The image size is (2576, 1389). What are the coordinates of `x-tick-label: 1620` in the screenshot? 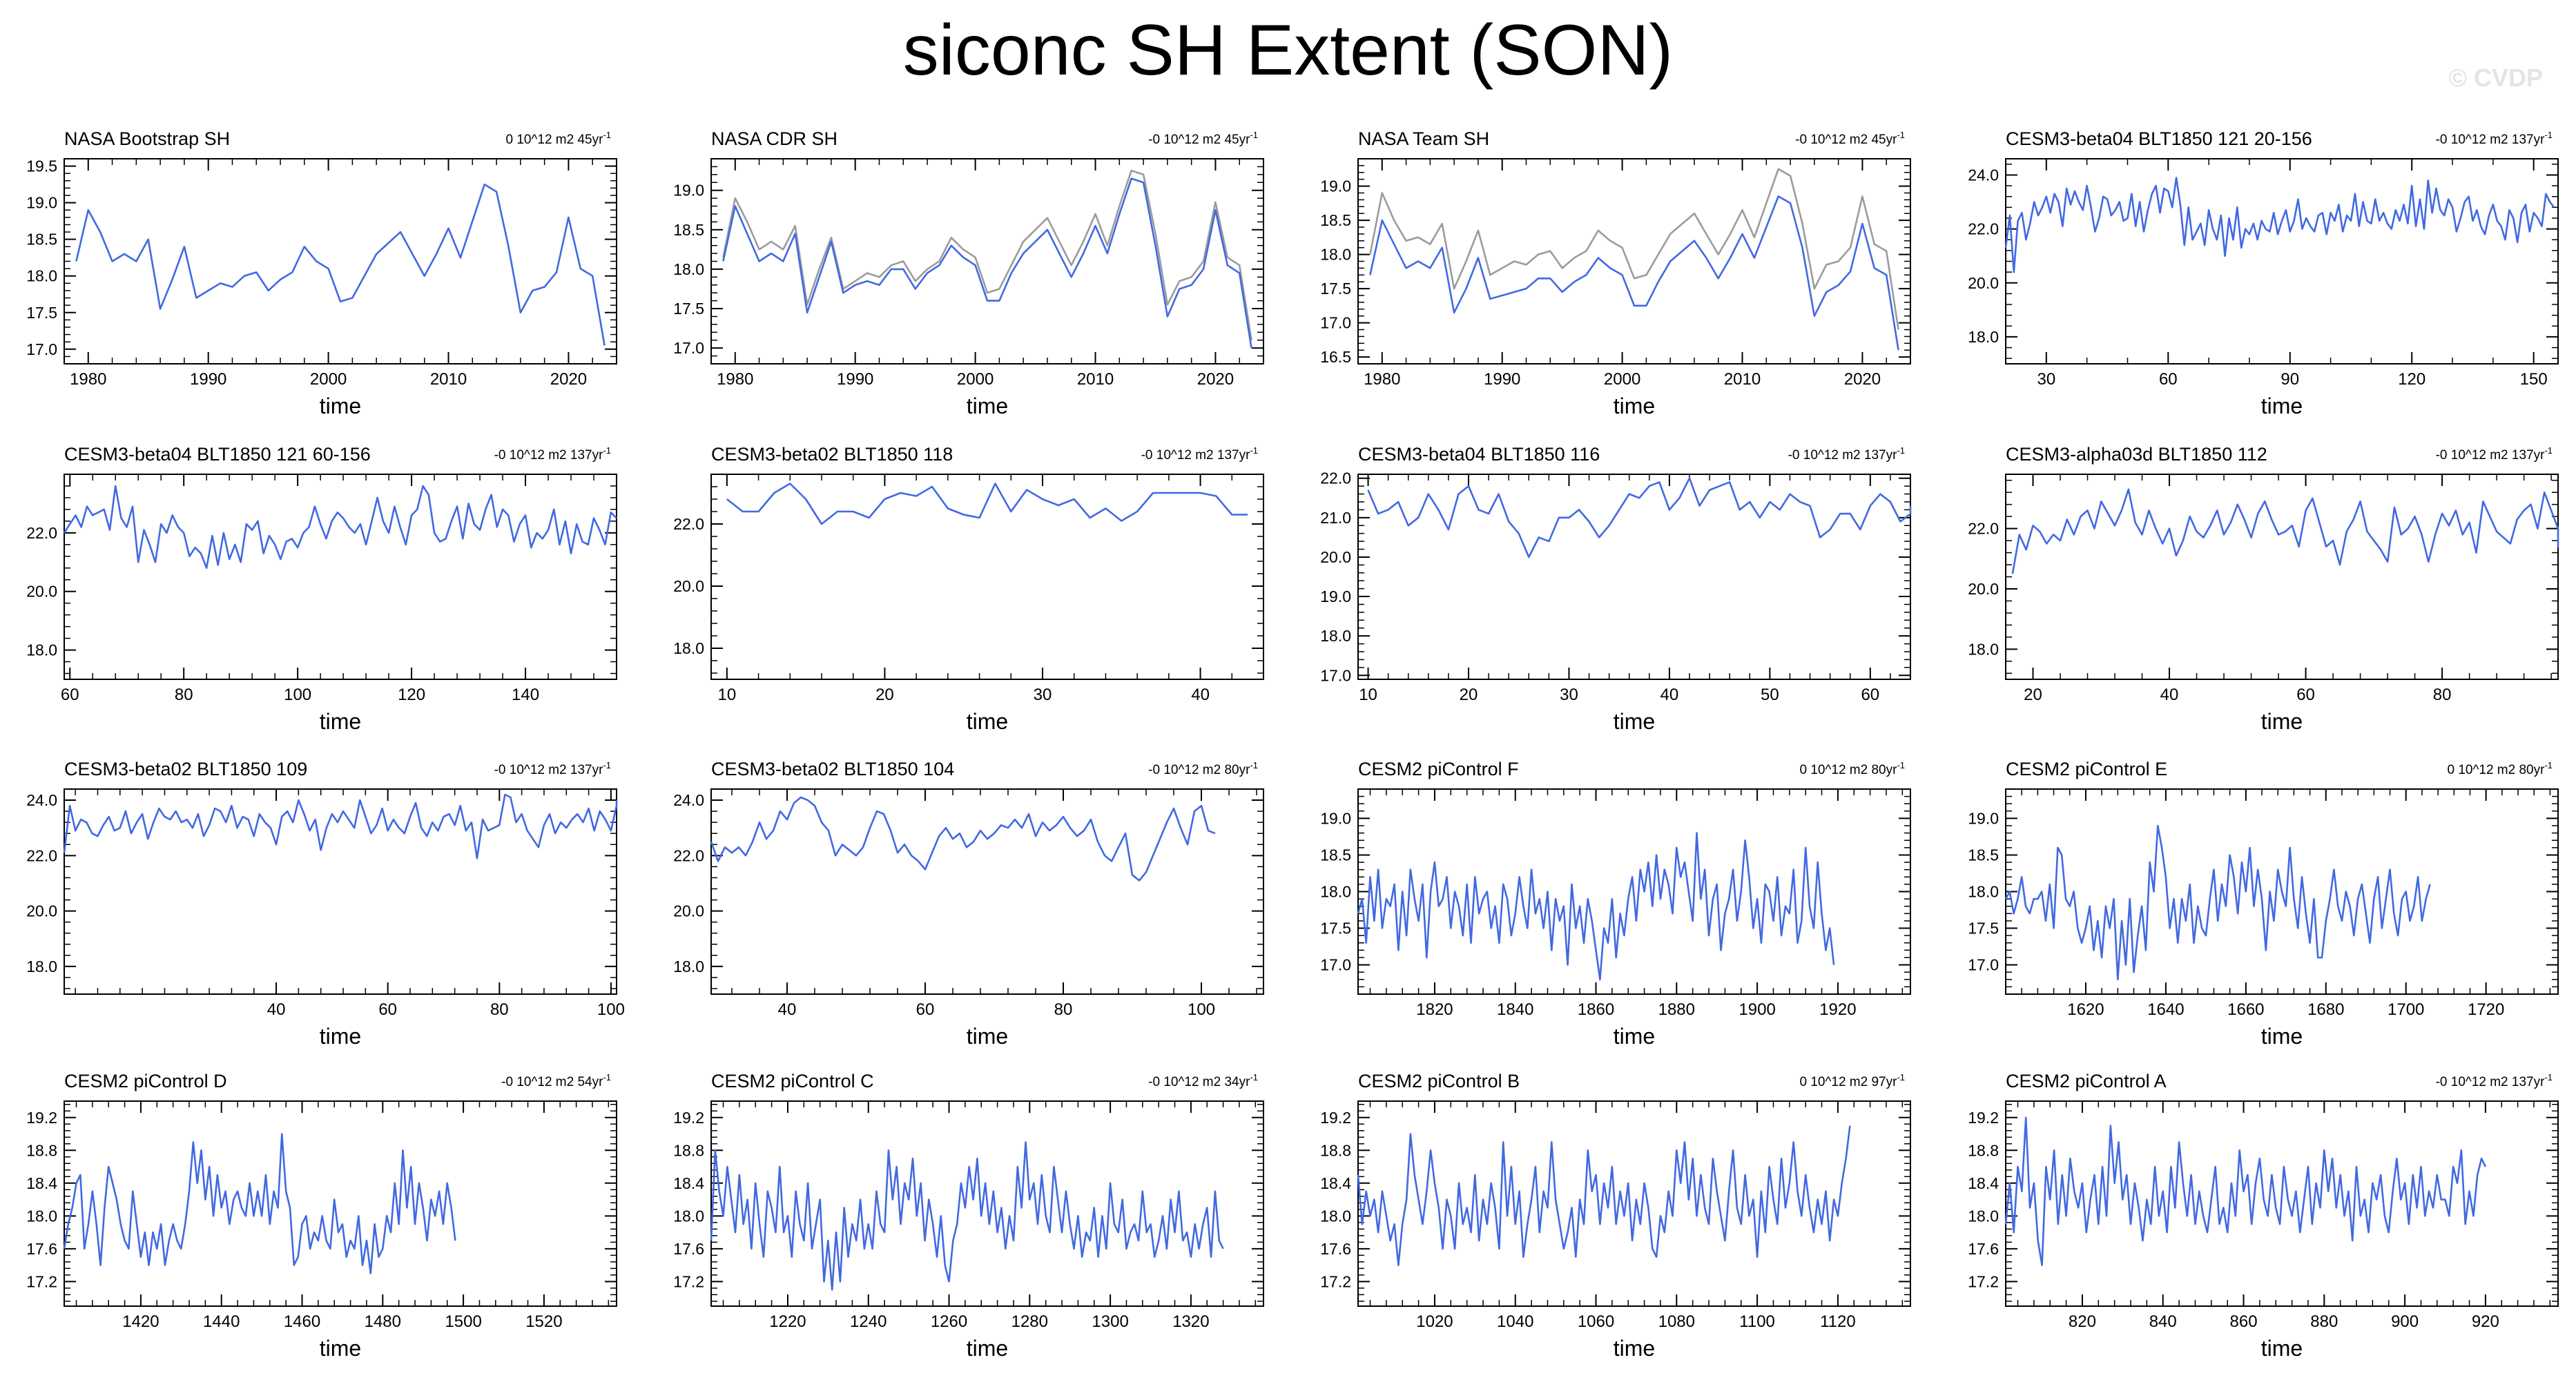 It's located at (2085, 1009).